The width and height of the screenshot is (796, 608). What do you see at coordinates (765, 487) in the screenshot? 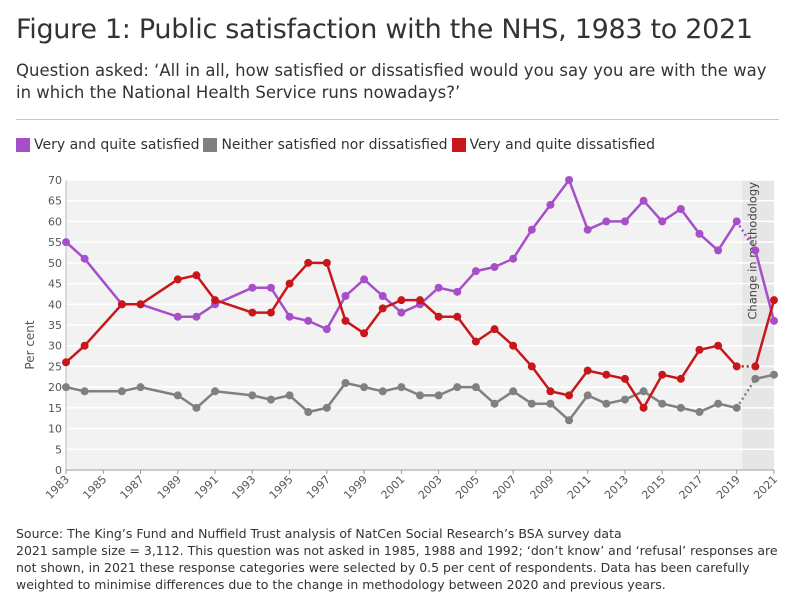
I see `x-tick-label: 2021` at bounding box center [765, 487].